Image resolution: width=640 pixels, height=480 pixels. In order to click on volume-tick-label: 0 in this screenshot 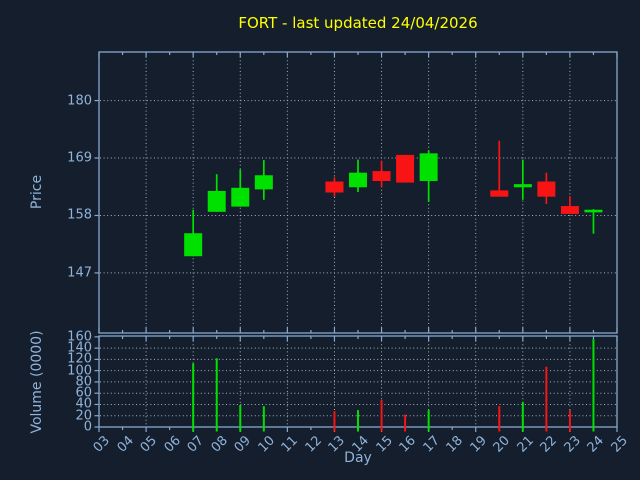, I will do `click(87, 427)`.